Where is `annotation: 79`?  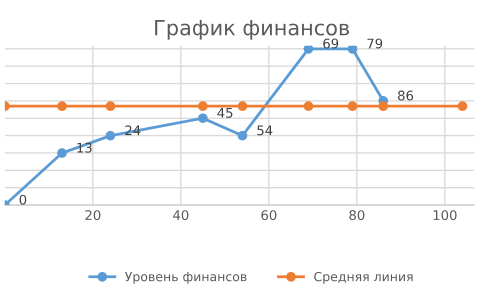 annotation: 79 is located at coordinates (374, 43).